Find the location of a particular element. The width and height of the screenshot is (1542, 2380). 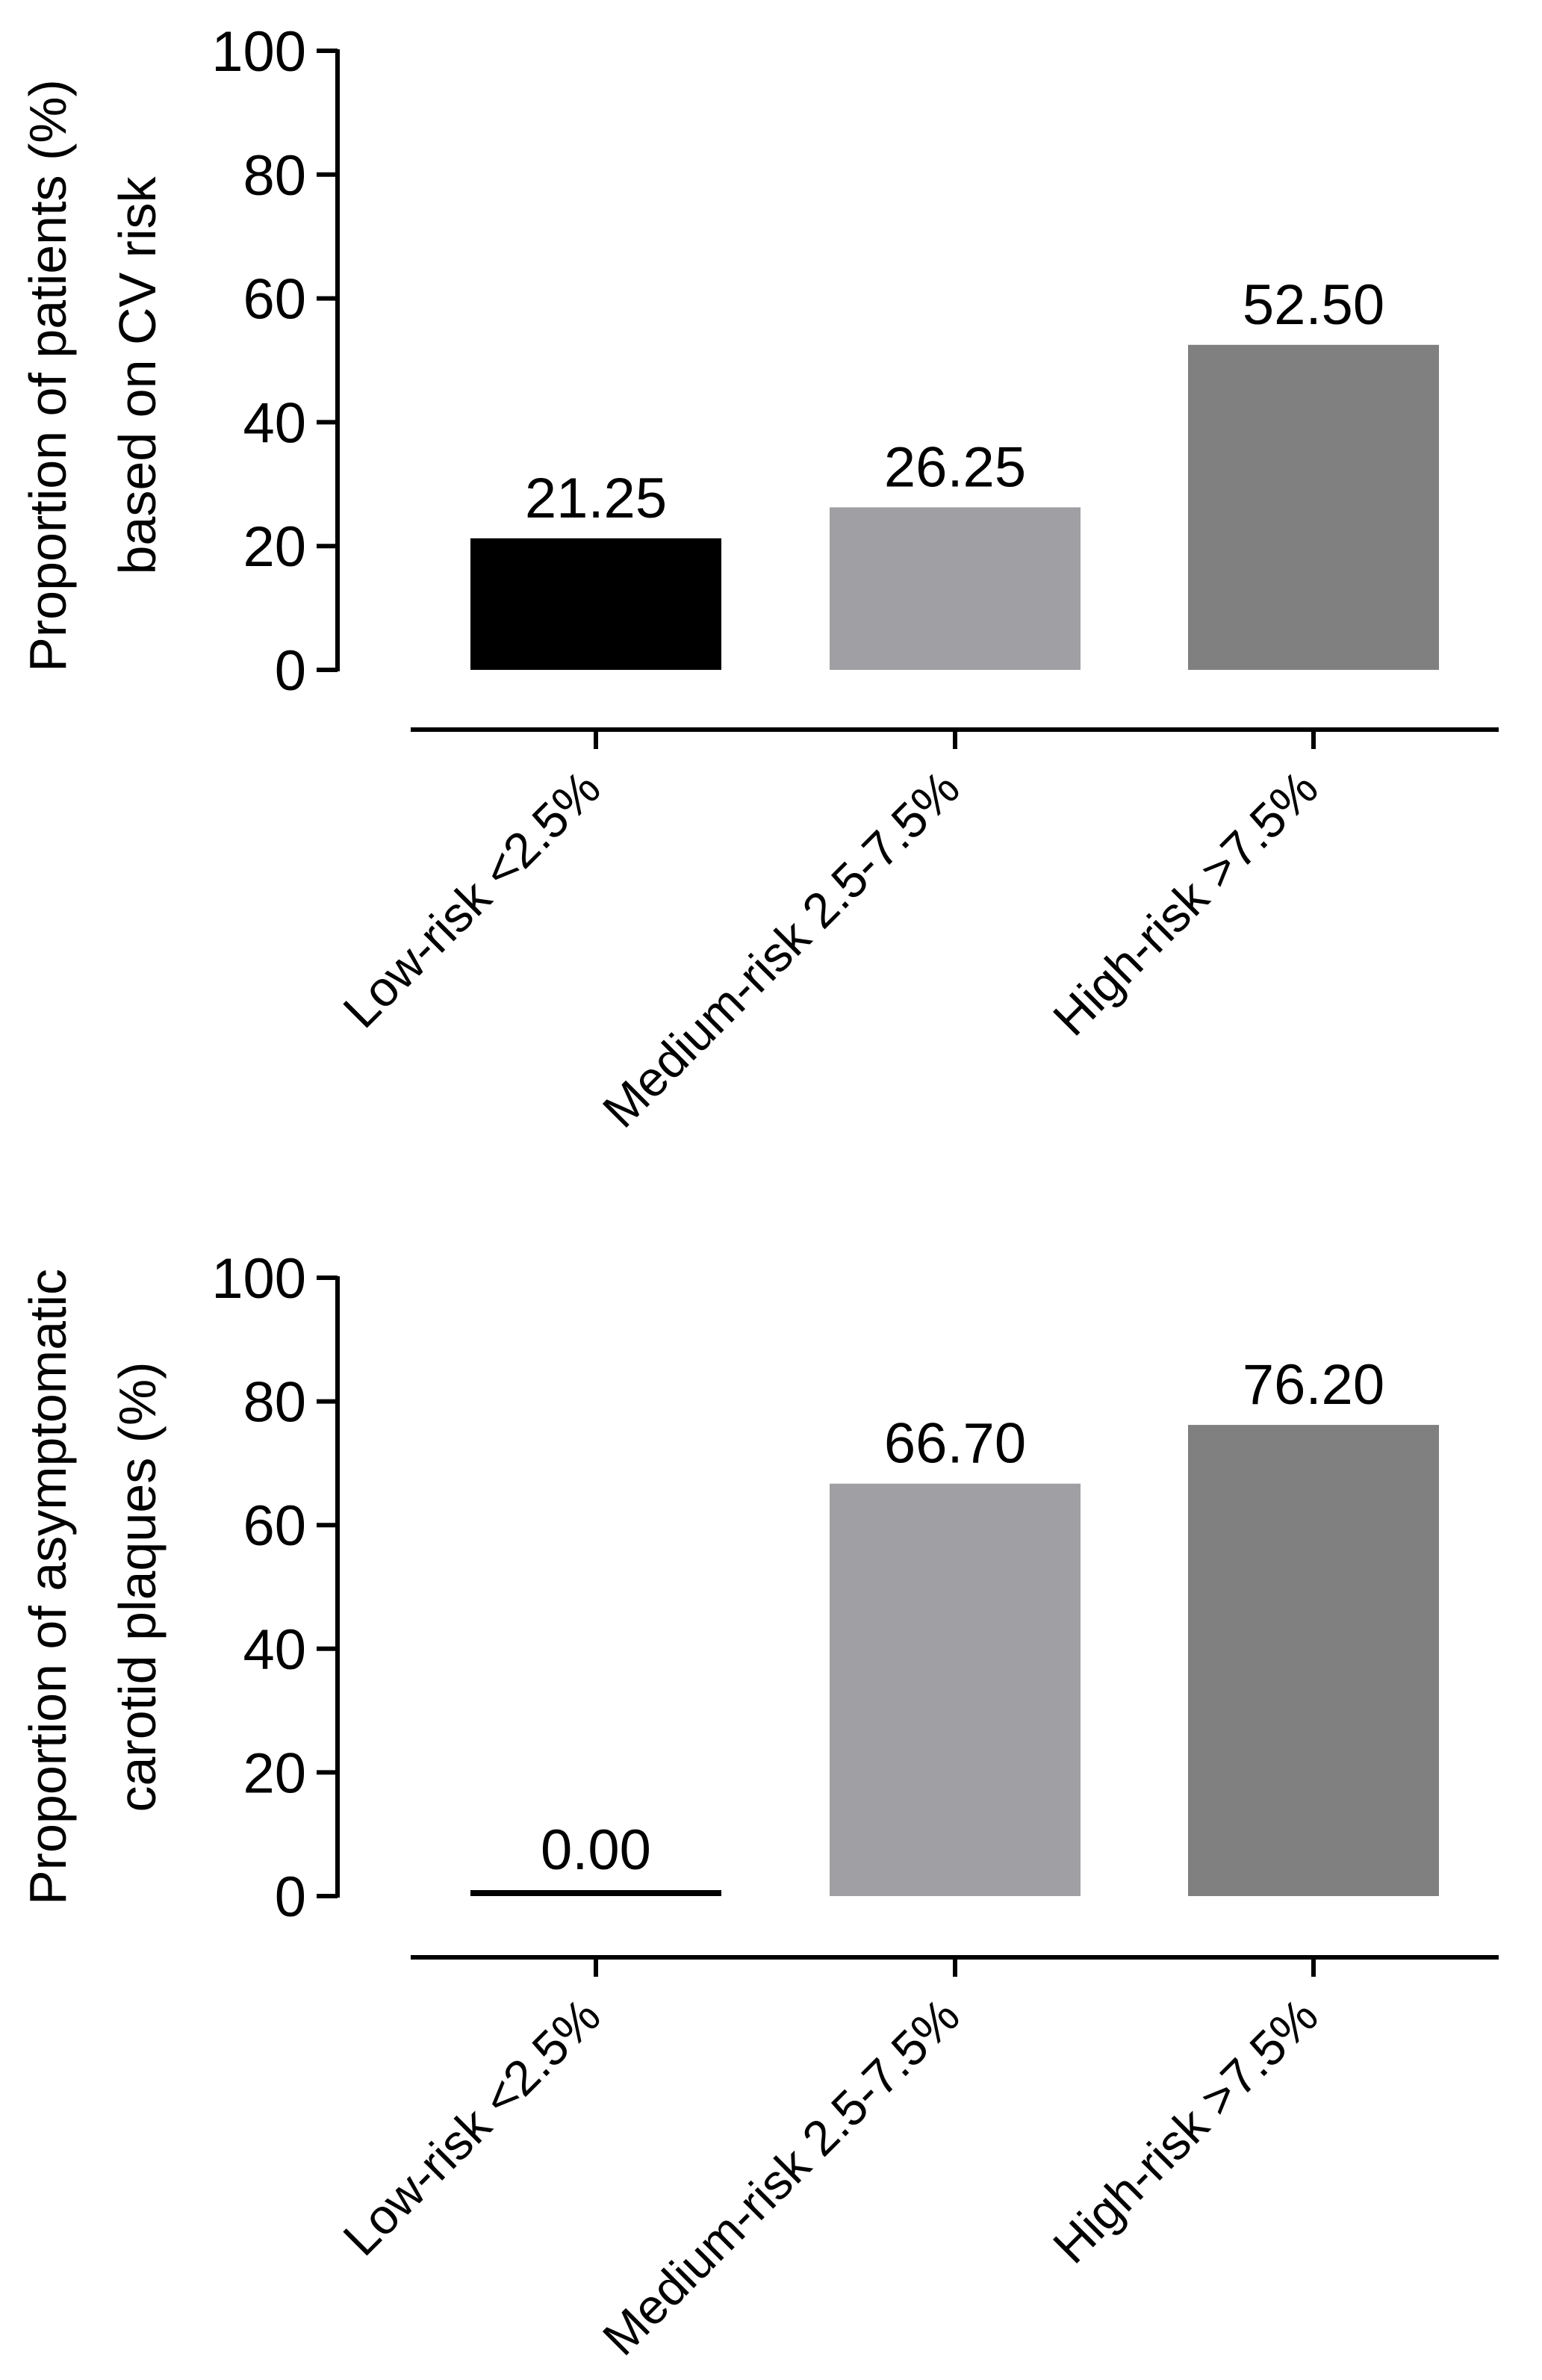

bar-value-label: 52.50 is located at coordinates (1313, 305).